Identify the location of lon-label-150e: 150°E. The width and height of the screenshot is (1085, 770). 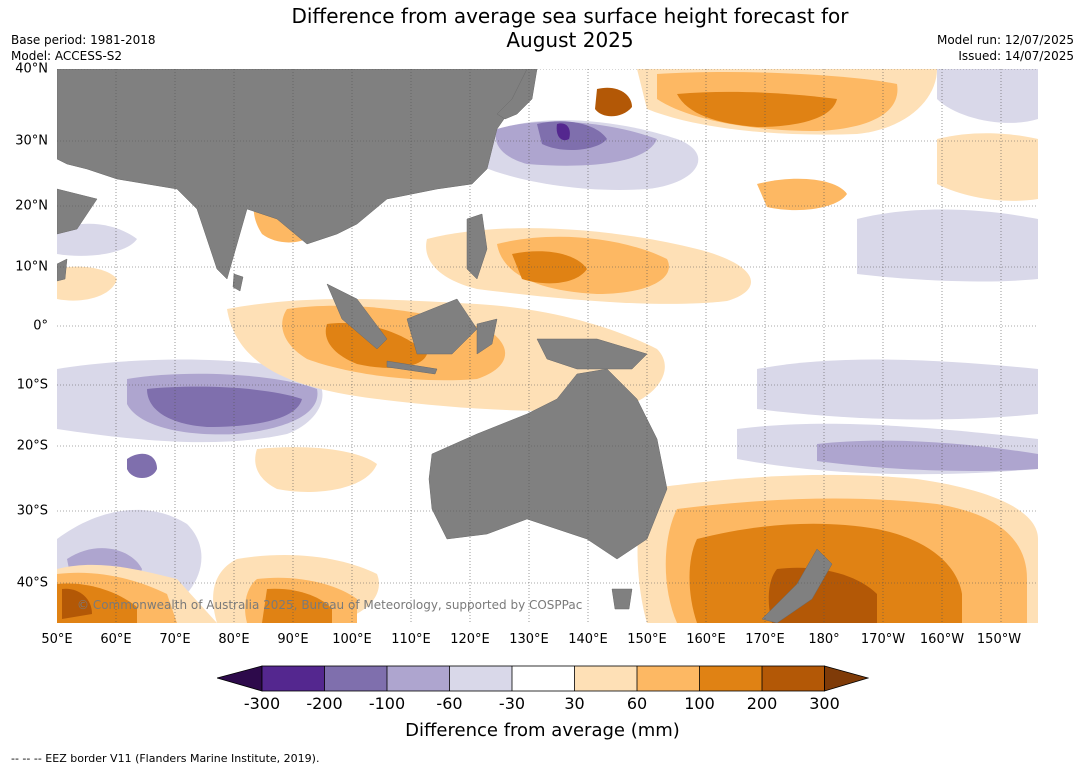
(647, 639).